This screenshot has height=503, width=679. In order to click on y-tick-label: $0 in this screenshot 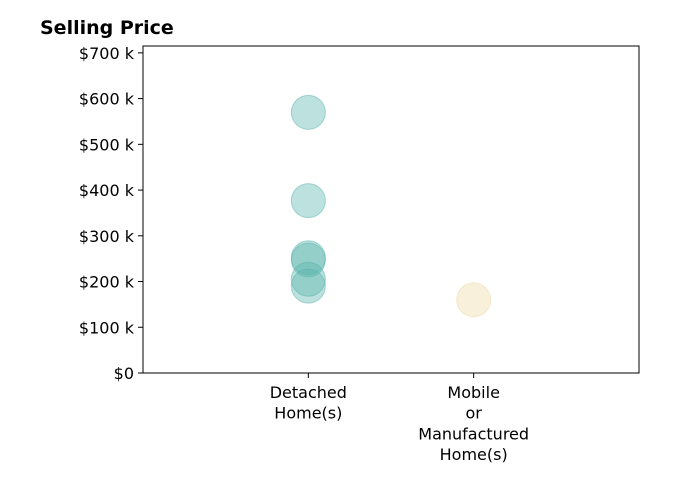, I will do `click(124, 373)`.